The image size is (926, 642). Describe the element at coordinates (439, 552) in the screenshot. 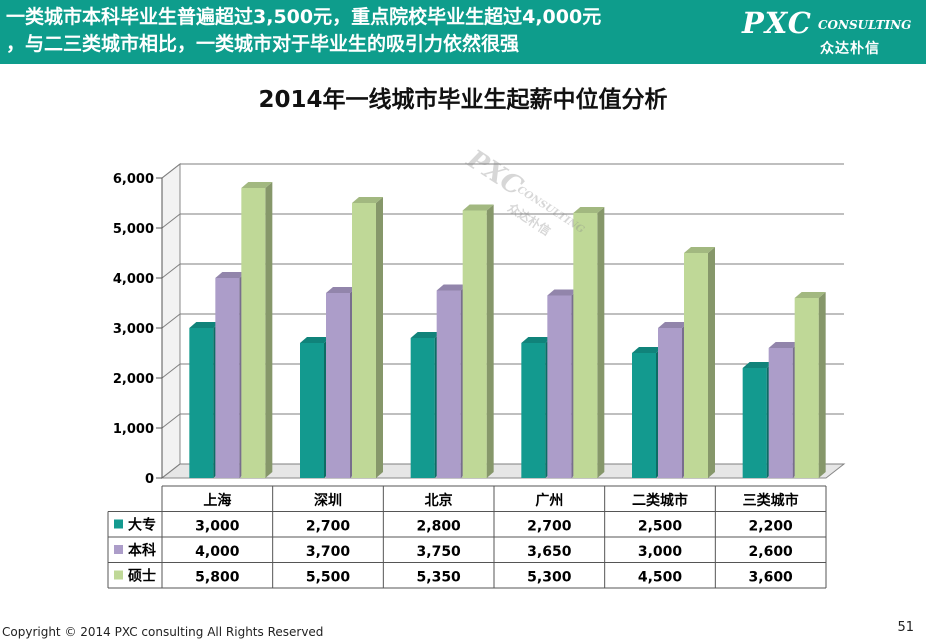

I see `data-table-cell: 3,750` at that location.